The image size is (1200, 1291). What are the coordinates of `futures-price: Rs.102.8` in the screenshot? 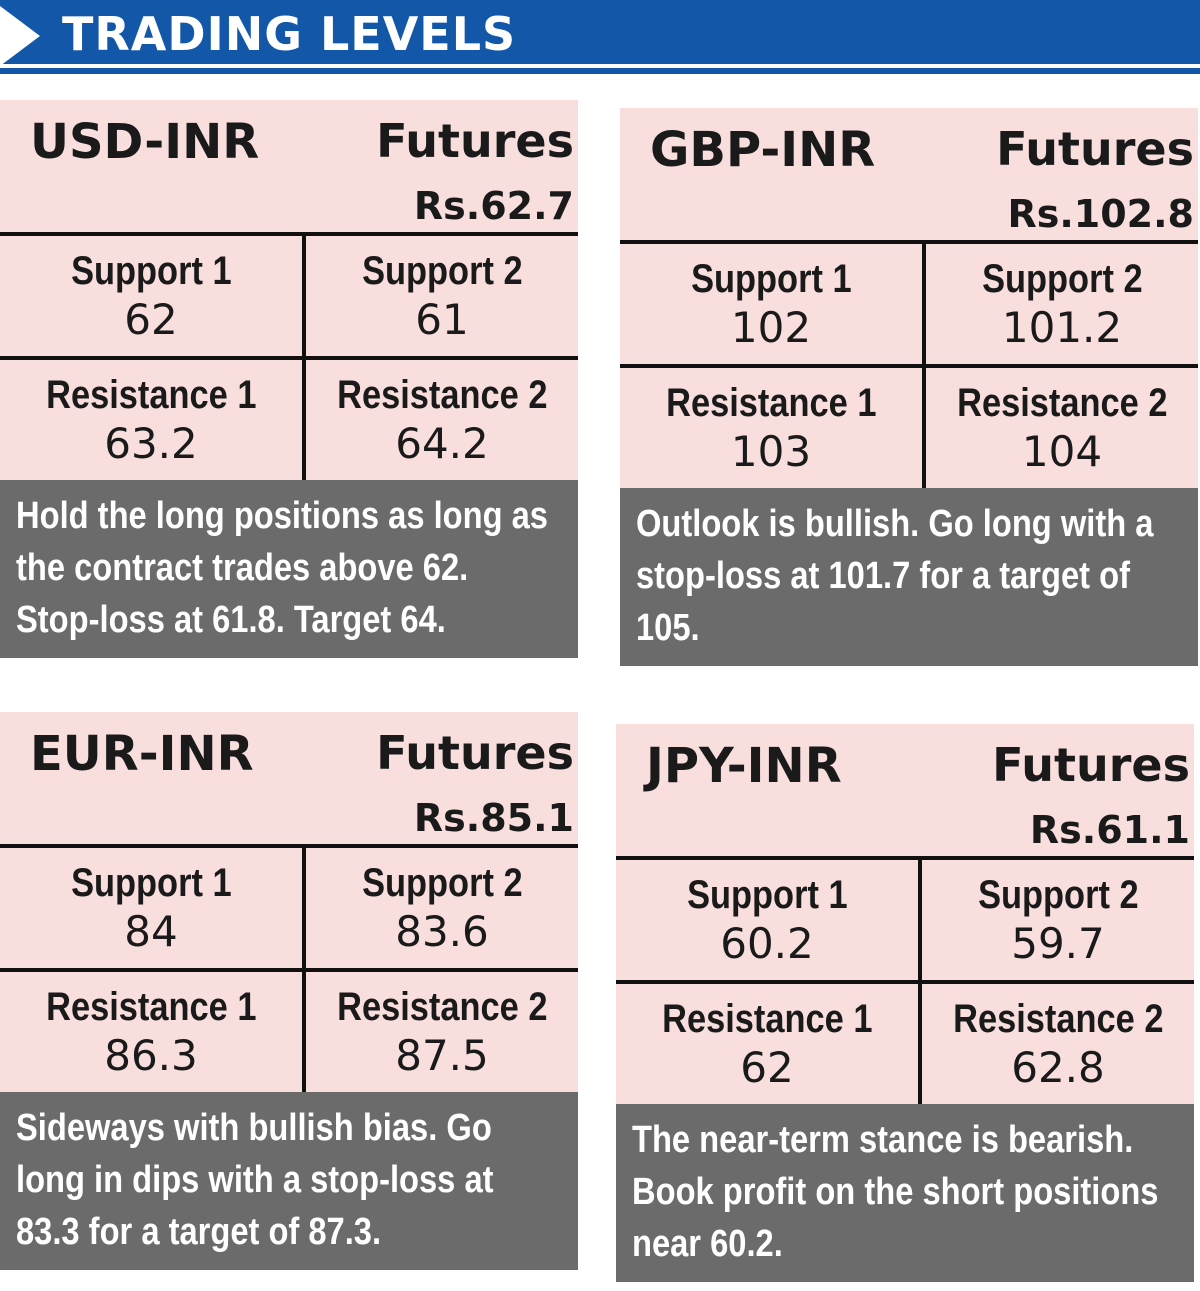 It's located at (1100, 214).